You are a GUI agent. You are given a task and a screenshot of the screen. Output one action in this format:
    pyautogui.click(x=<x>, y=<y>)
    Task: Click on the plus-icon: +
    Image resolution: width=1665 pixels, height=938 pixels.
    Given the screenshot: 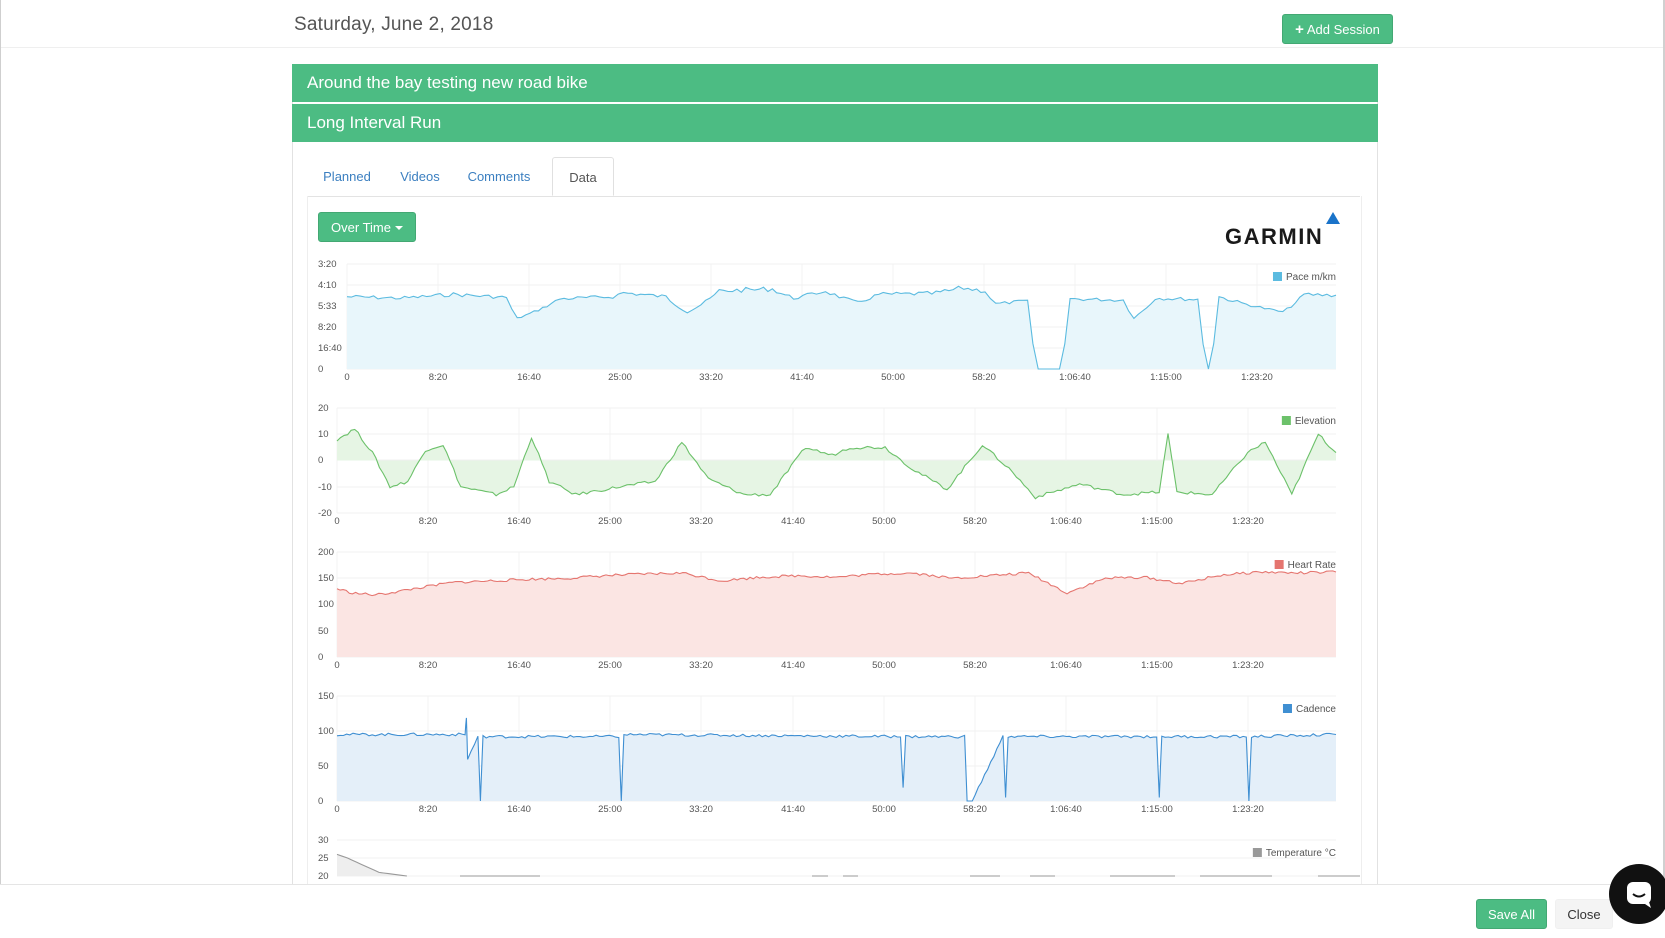 What is the action you would take?
    pyautogui.click(x=1299, y=29)
    